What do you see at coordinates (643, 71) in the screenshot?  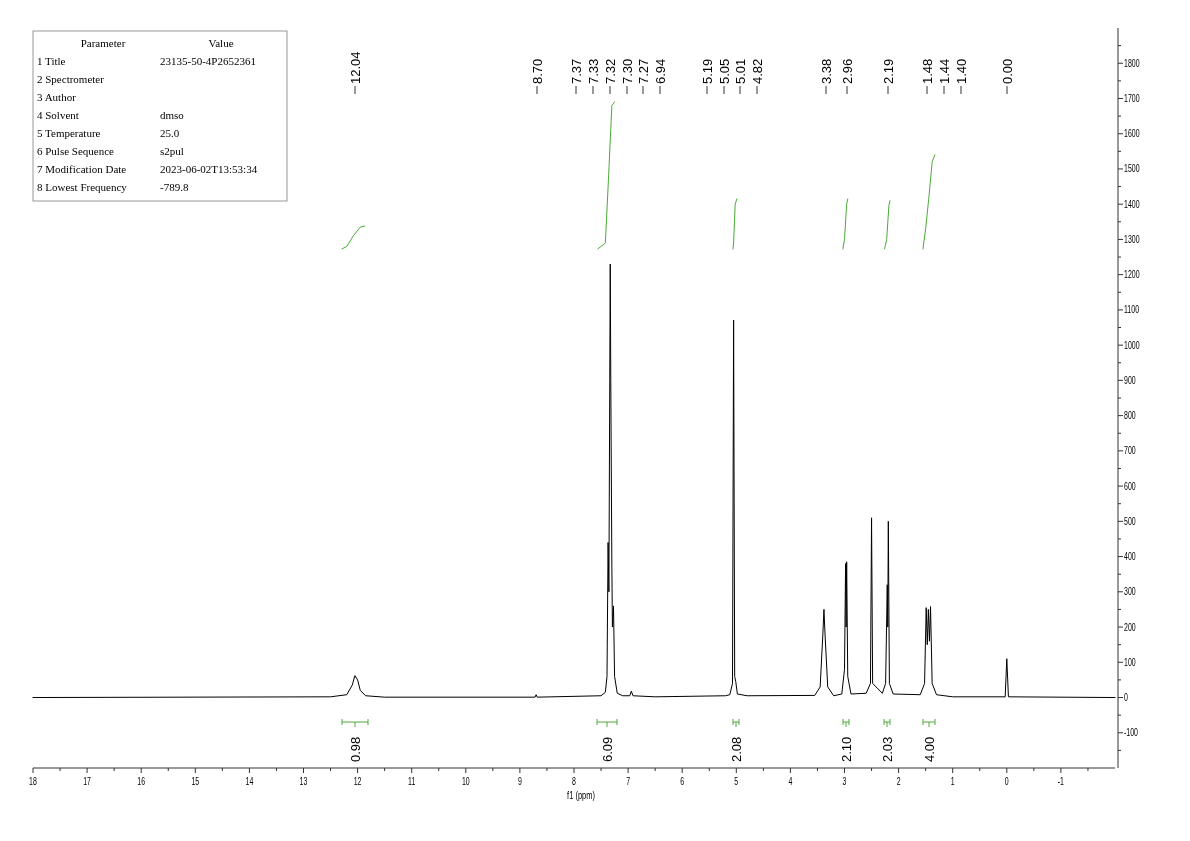 I see `annotation: 7.27` at bounding box center [643, 71].